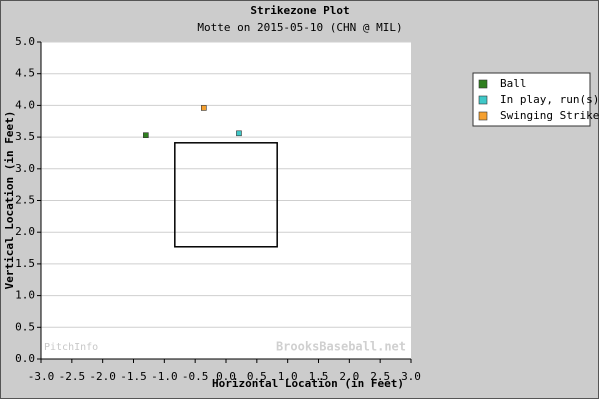 This screenshot has height=400, width=600. What do you see at coordinates (25, 263) in the screenshot?
I see `y-tick-label: 1.5` at bounding box center [25, 263].